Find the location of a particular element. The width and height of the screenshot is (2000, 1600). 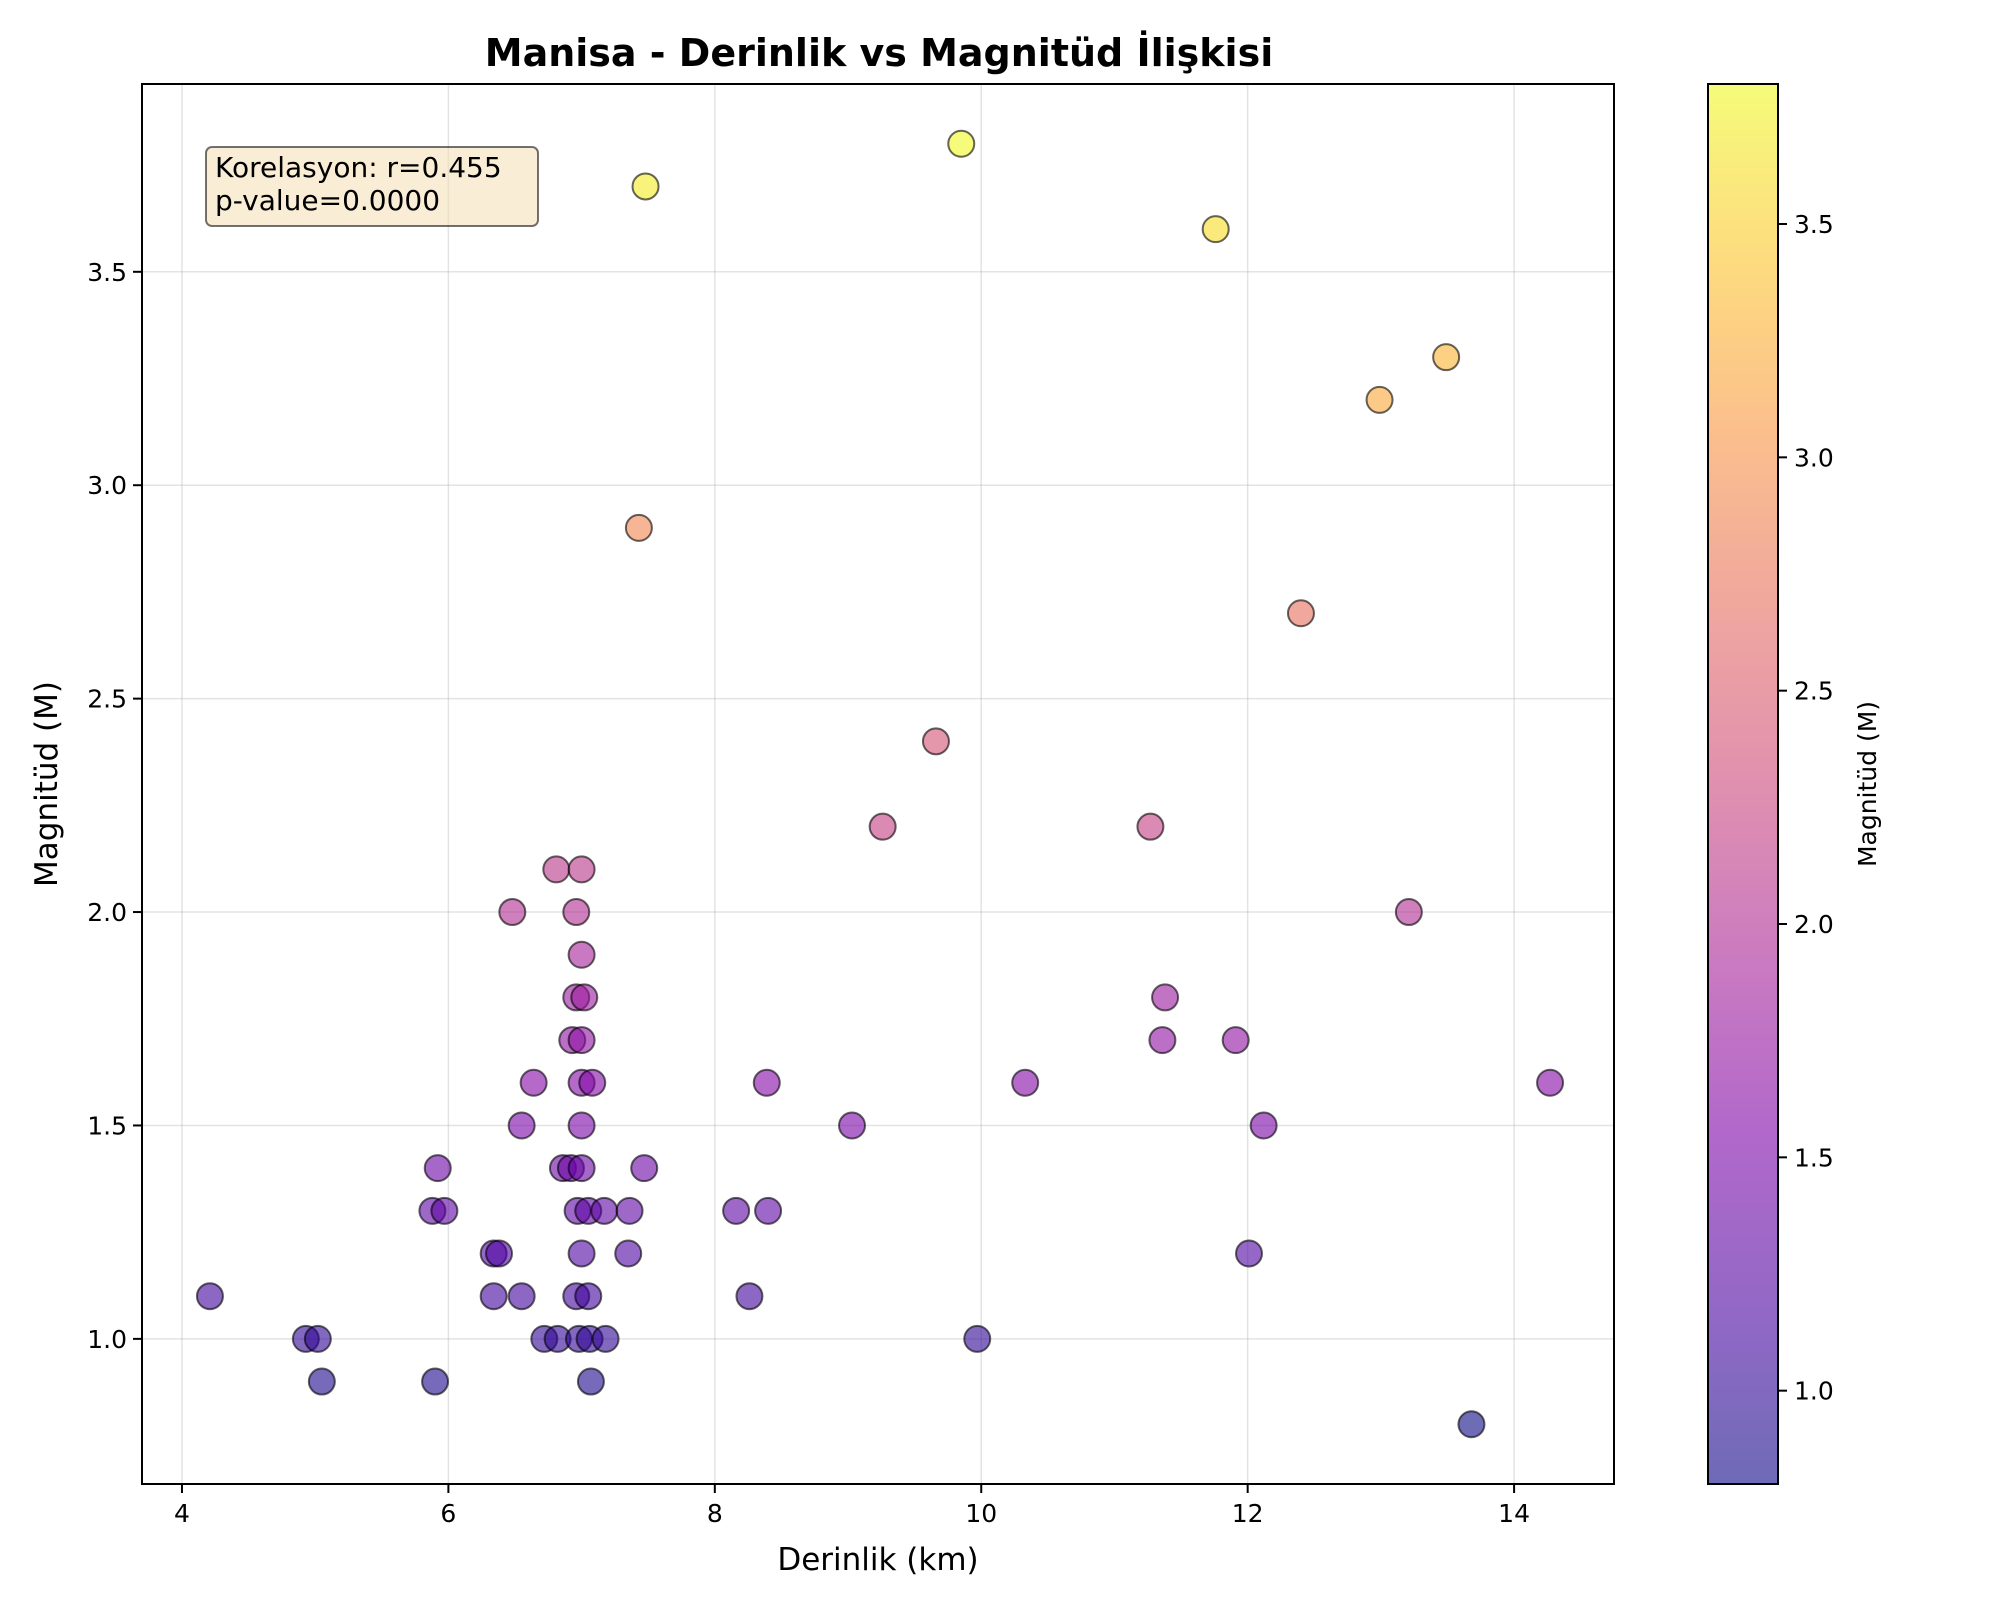

annotation-correlation: Korelasyon: r=0.455 is located at coordinates (358, 167).